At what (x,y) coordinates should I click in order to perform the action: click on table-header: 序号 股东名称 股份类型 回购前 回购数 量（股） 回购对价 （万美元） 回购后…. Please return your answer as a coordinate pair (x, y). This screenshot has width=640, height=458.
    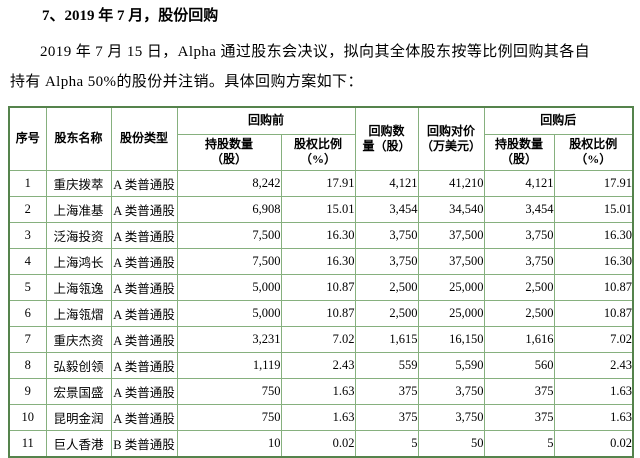
    Looking at the image, I should click on (321, 138).